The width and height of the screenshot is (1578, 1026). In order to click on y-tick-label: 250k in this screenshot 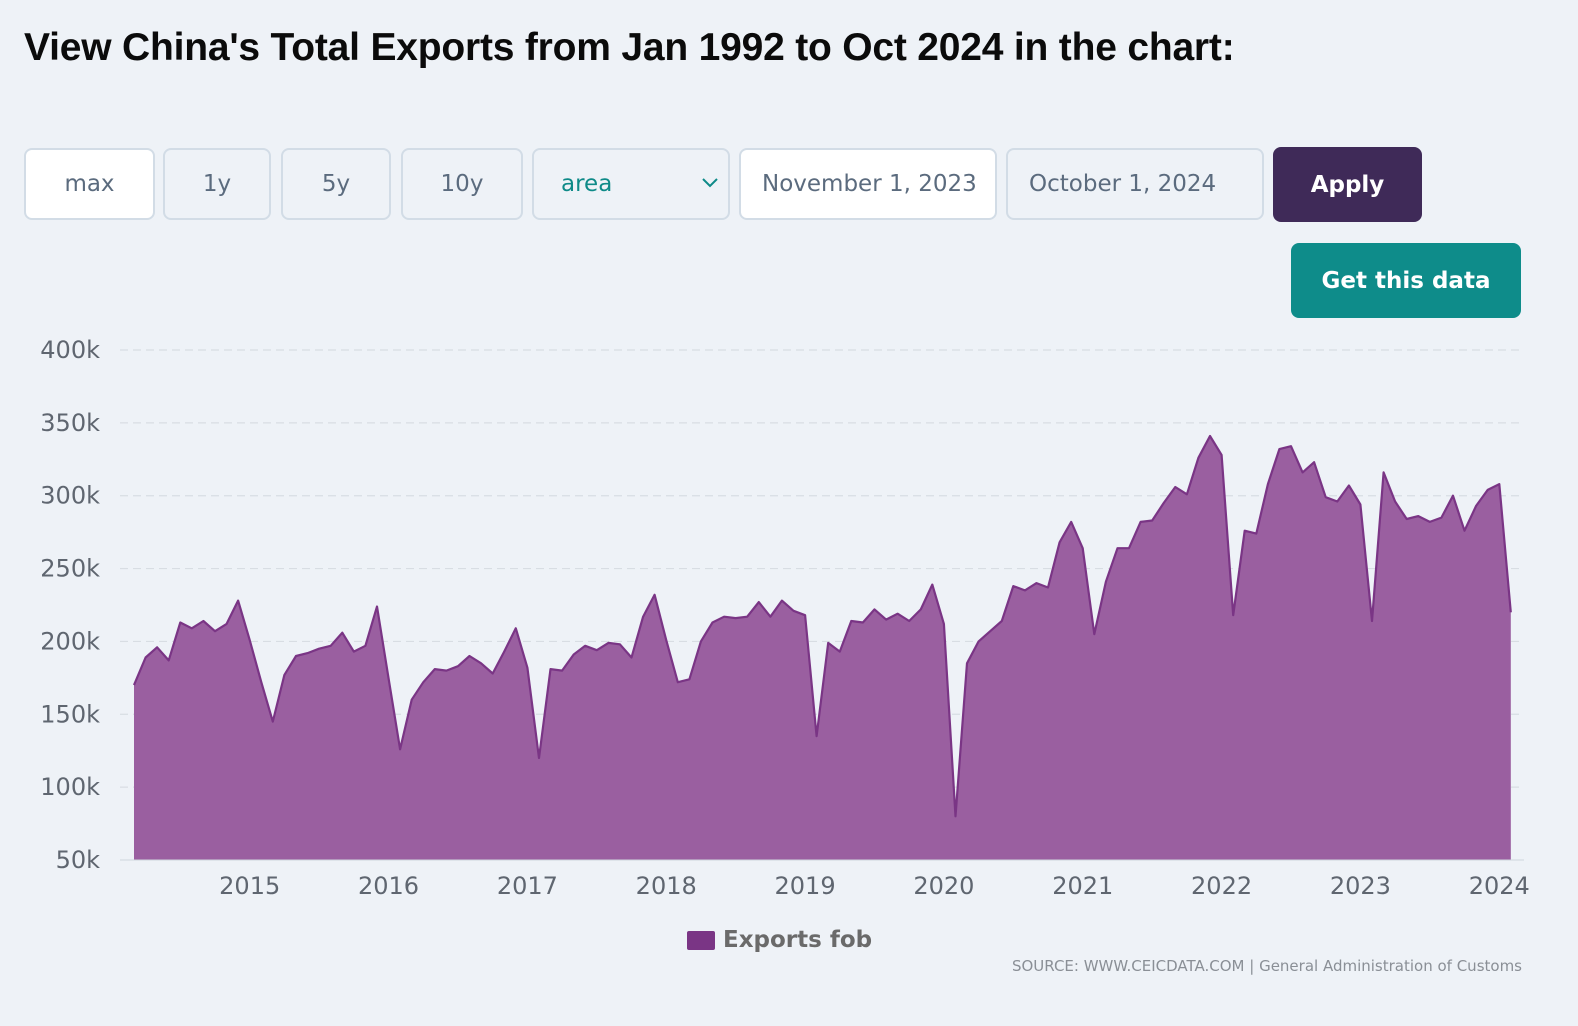, I will do `click(70, 569)`.